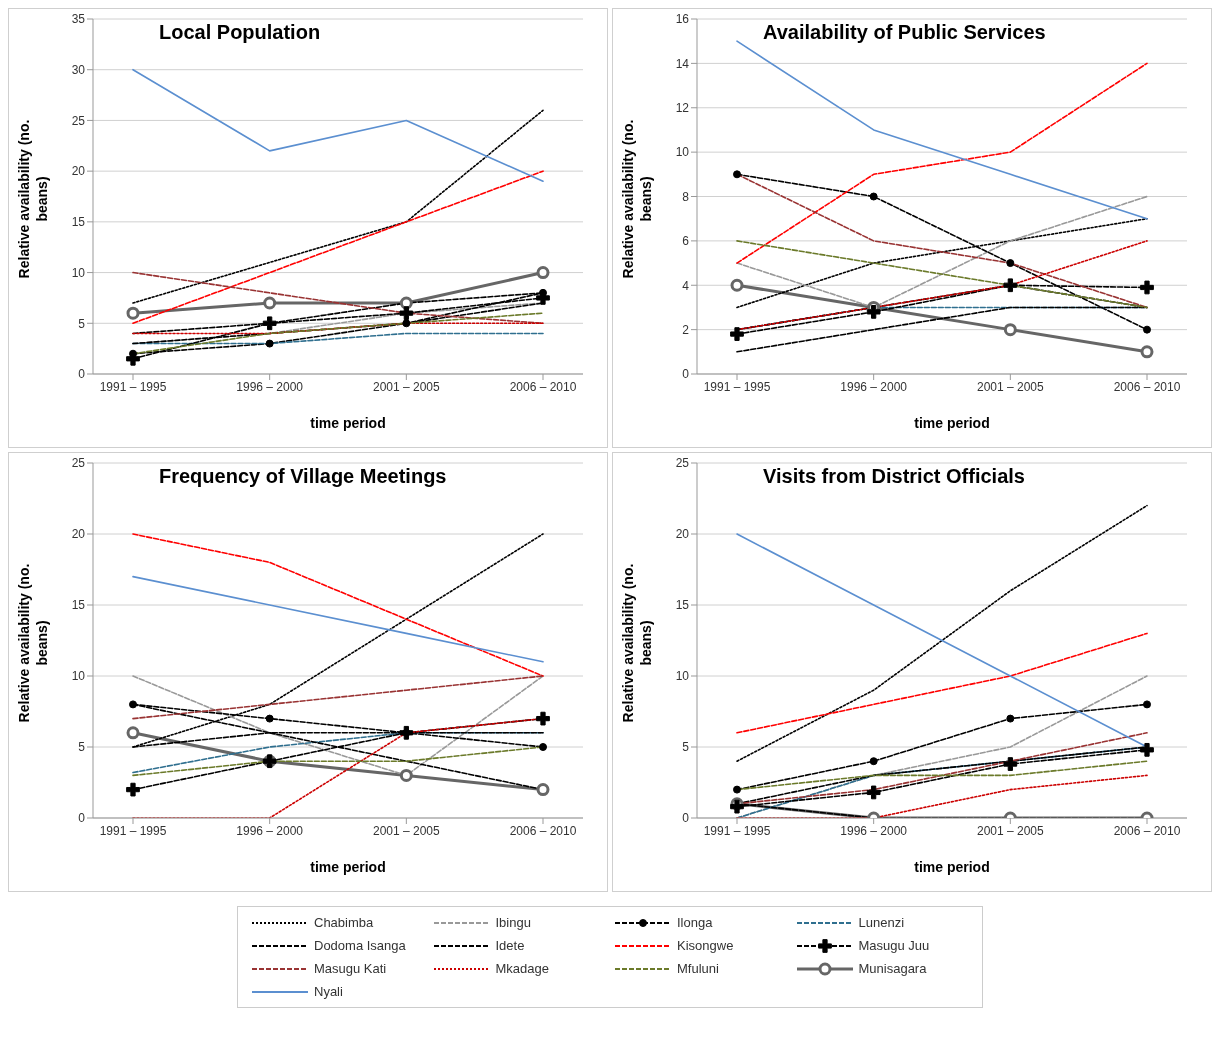  I want to click on legend-label: Ilonga, so click(695, 922).